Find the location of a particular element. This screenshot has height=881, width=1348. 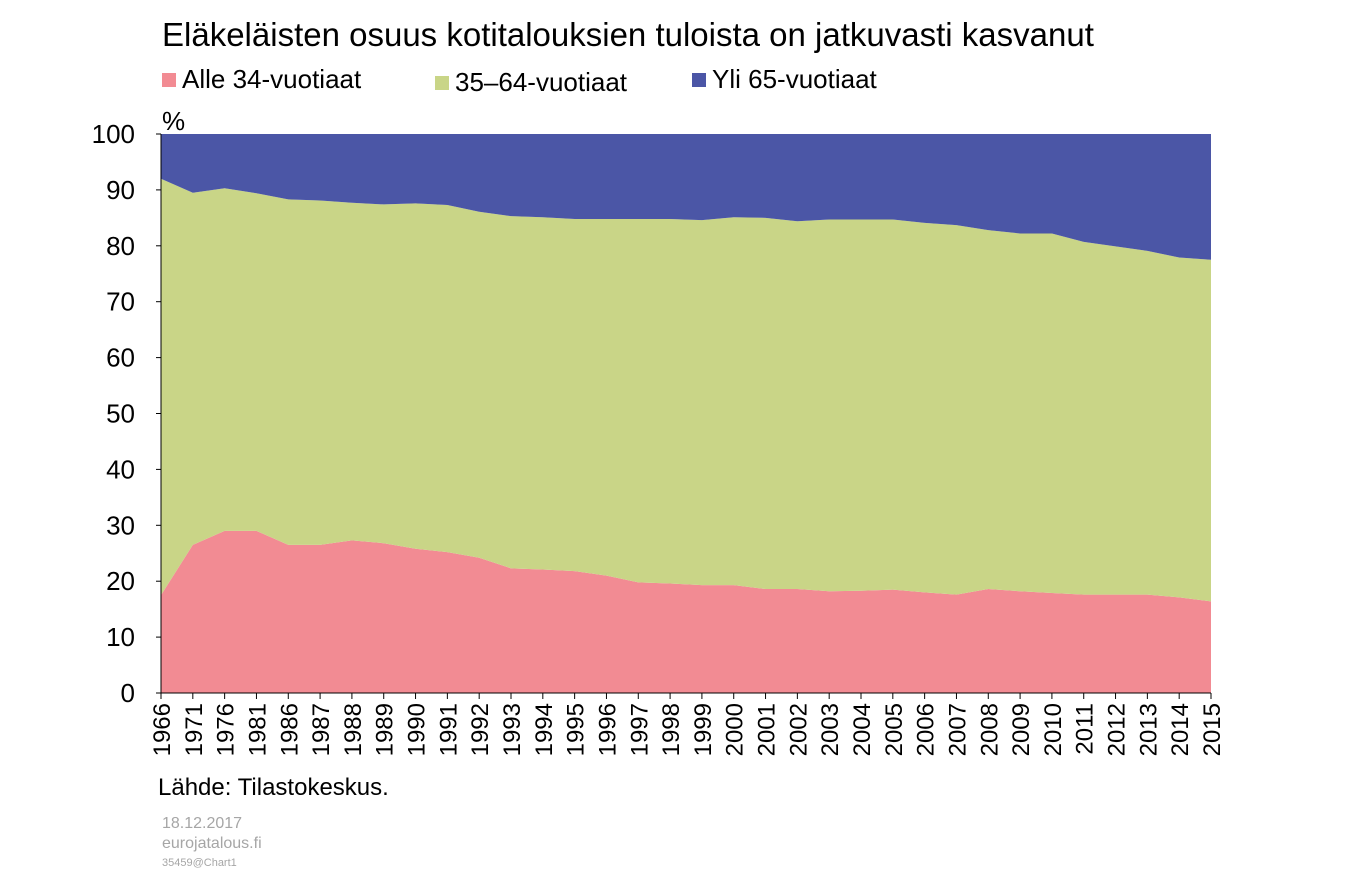

x-tick-label: 2011 is located at coordinates (1085, 729).